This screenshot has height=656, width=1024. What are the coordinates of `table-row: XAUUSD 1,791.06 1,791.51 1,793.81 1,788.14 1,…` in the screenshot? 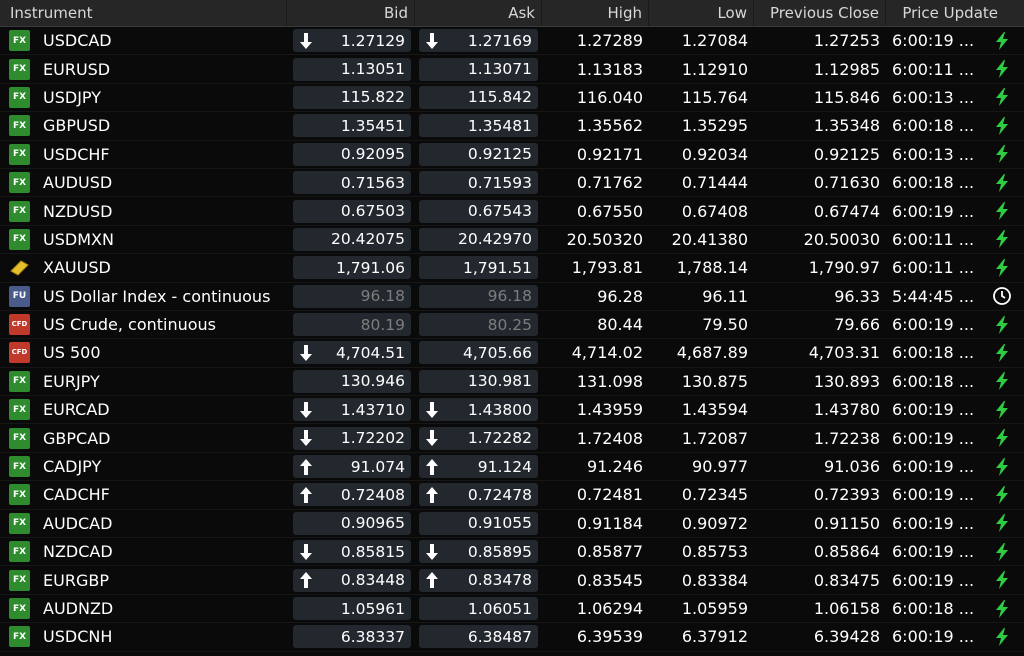 It's located at (512, 268).